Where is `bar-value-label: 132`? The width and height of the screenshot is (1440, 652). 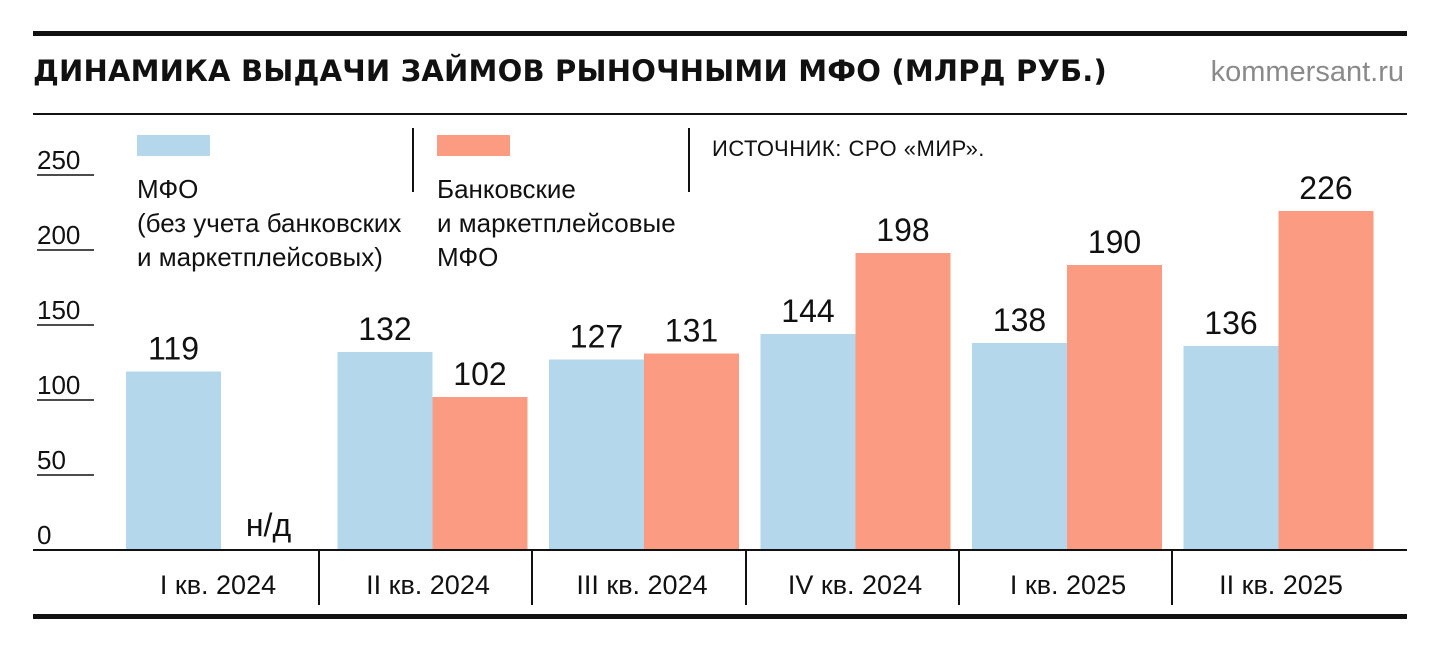 bar-value-label: 132 is located at coordinates (384, 329).